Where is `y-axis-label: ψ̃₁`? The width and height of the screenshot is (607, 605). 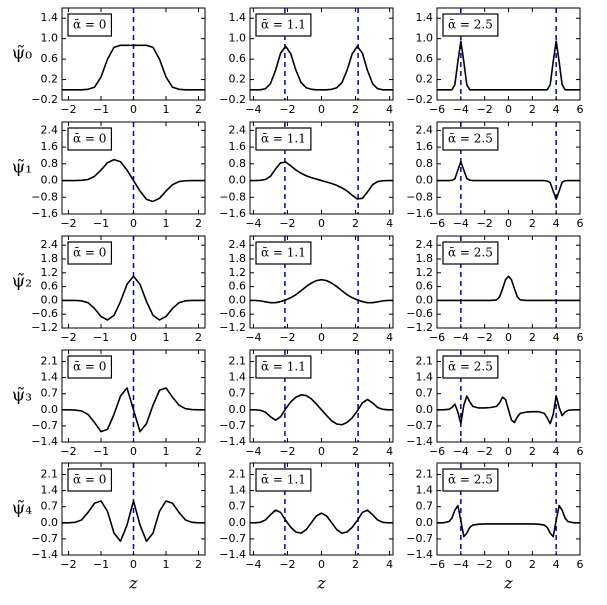
y-axis-label: ψ̃₁ is located at coordinates (22, 168).